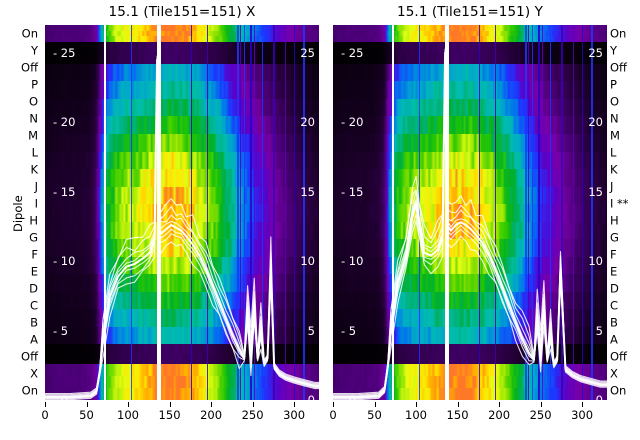 The height and width of the screenshot is (440, 640). I want to click on category-label: J, so click(36, 186).